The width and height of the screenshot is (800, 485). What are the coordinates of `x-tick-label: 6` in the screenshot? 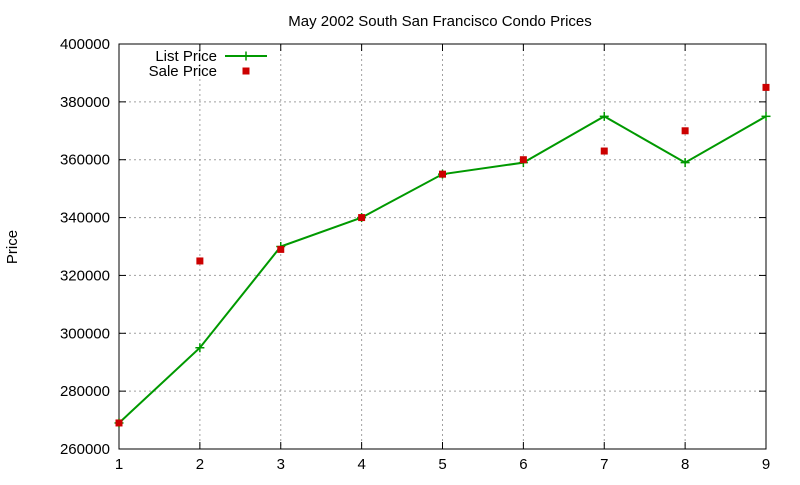 It's located at (523, 464).